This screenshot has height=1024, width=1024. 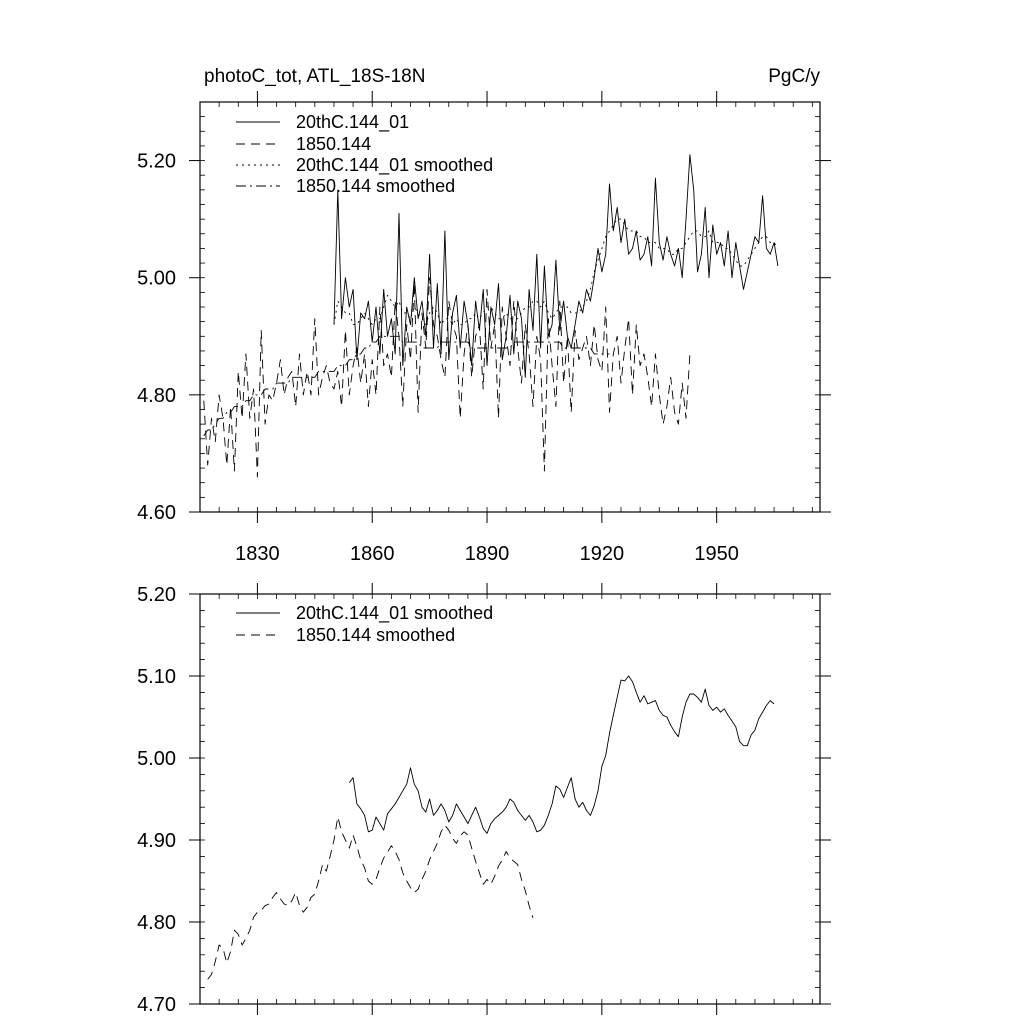 What do you see at coordinates (406, 386) in the screenshot?
I see `top-series-1850-144-smoothed` at bounding box center [406, 386].